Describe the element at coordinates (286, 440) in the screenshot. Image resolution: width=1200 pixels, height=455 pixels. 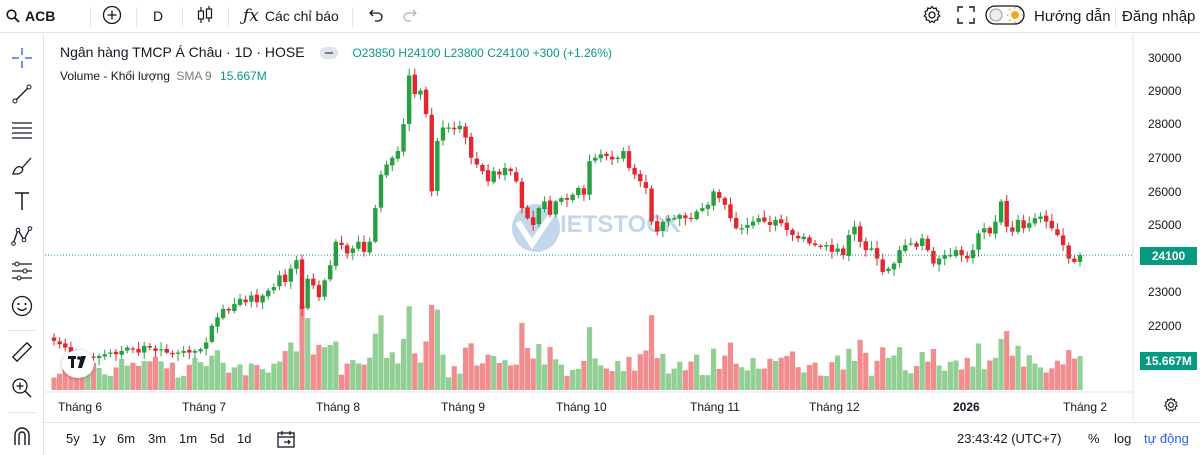
I see `date-range-button` at that location.